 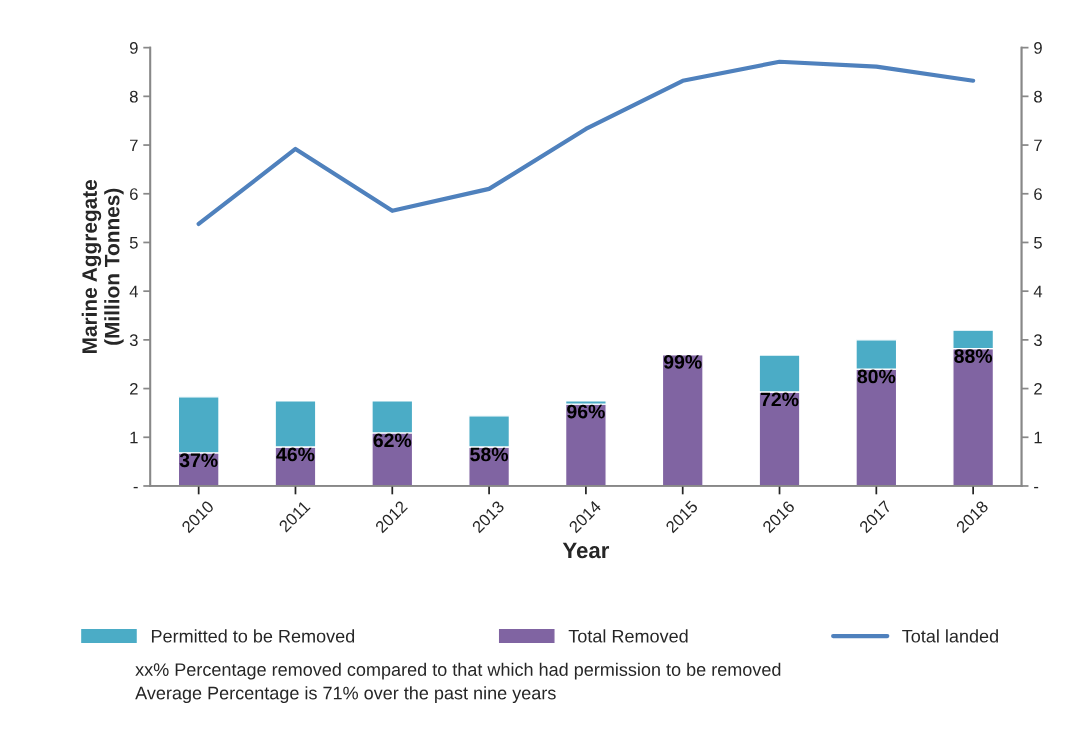 I want to click on y-tick-label: -, so click(x=135, y=487).